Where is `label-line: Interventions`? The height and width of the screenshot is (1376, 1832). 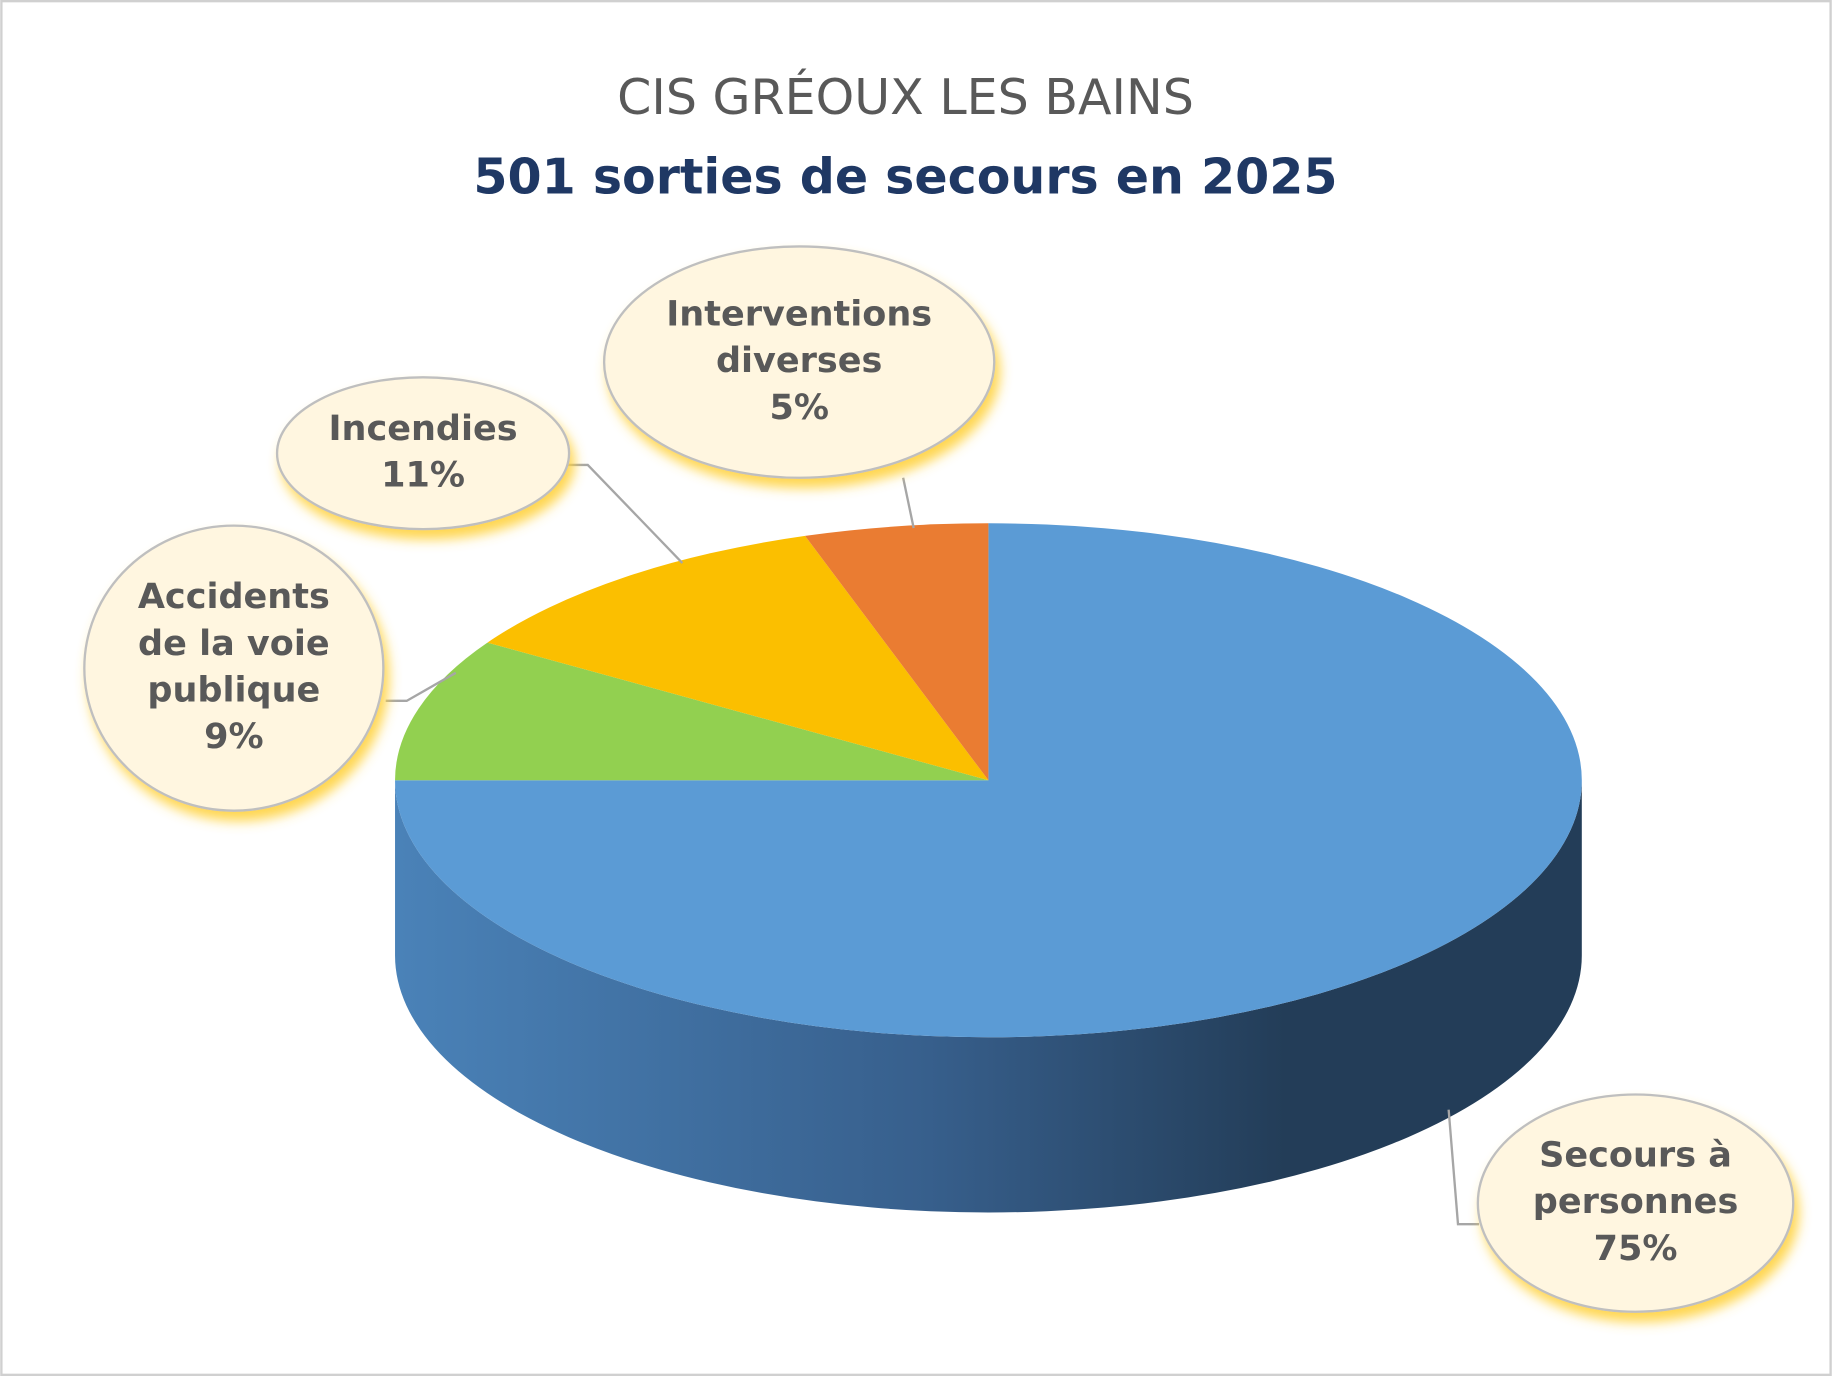 label-line: Interventions is located at coordinates (799, 313).